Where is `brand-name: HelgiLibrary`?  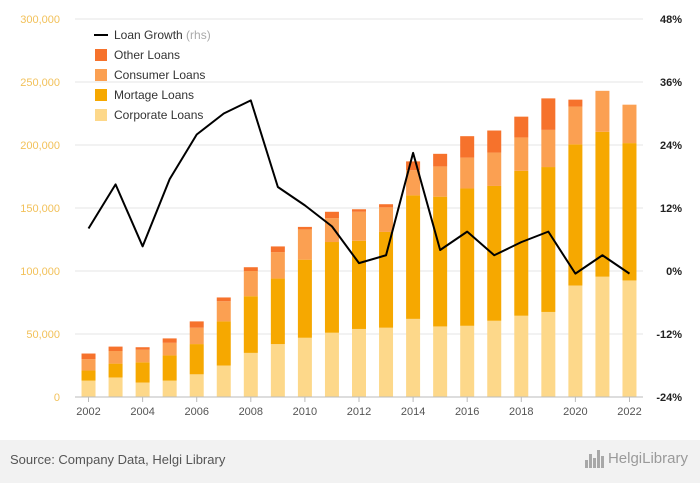
brand-name: HelgiLibrary is located at coordinates (647, 458).